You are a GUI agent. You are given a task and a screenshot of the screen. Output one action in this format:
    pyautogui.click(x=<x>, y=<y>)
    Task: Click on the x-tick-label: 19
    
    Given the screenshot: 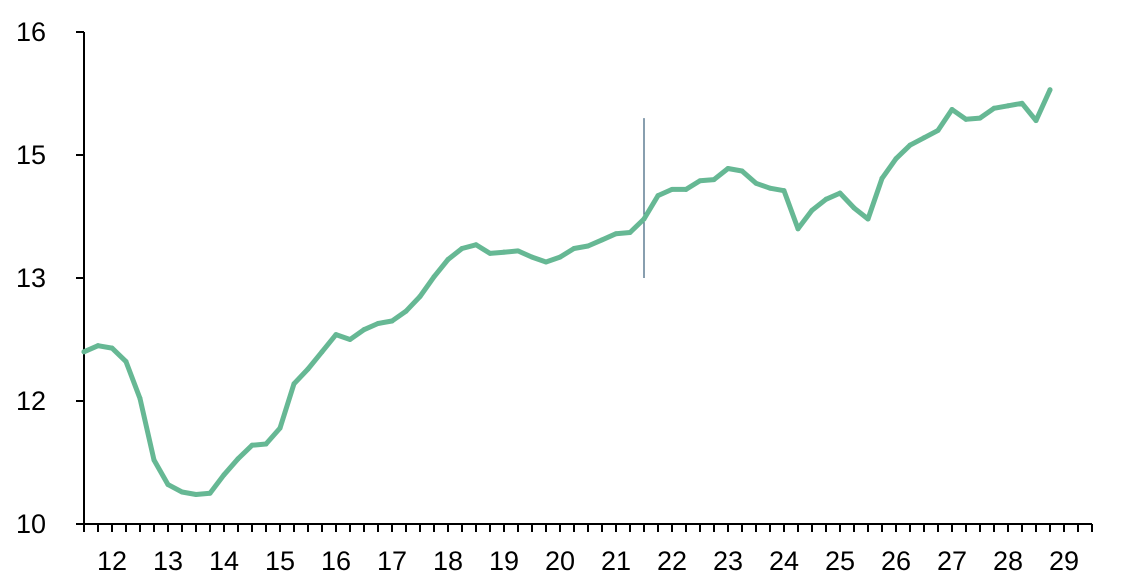 What is the action you would take?
    pyautogui.click(x=504, y=561)
    